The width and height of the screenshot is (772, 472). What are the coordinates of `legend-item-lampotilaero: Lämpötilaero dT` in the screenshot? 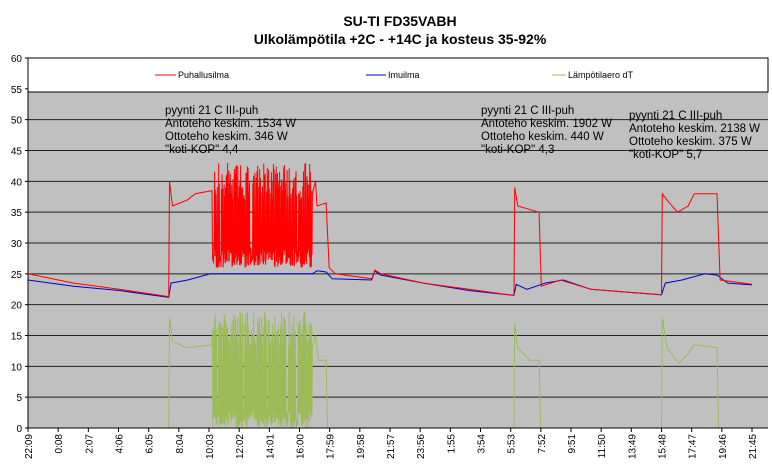 It's located at (593, 75).